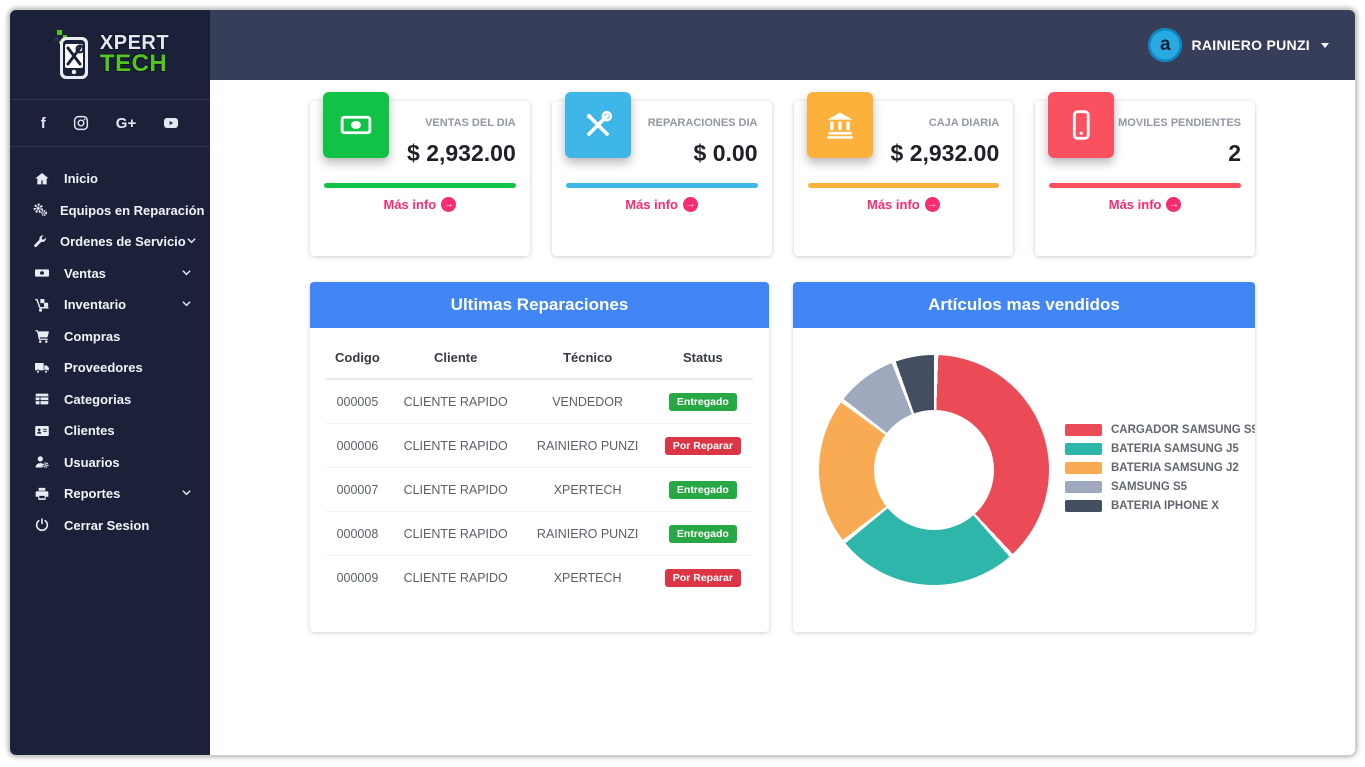 This screenshot has height=767, width=1365. I want to click on legend-item: SAMSUNG S5, so click(1160, 487).